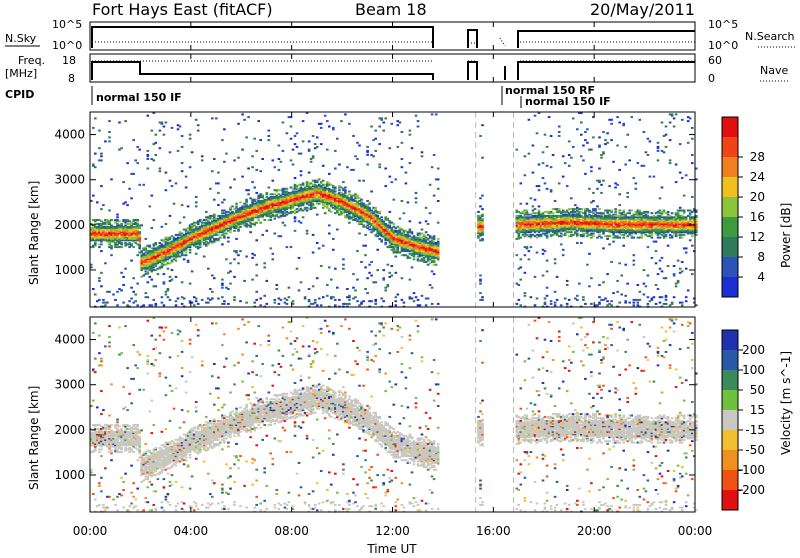 This screenshot has width=800, height=558. Describe the element at coordinates (31, 60) in the screenshot. I see `freq-label-1: Freq.` at that location.